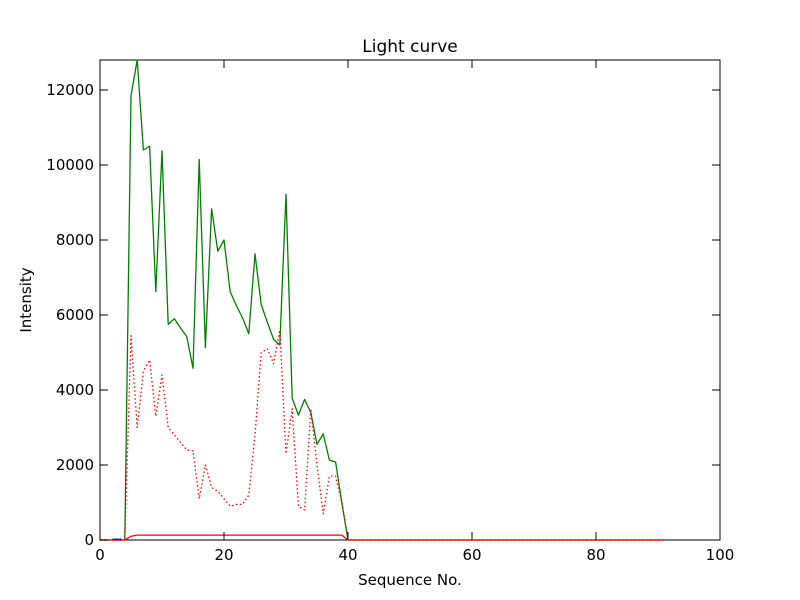 This screenshot has height=600, width=800. I want to click on x-tick-label: 20, so click(223, 555).